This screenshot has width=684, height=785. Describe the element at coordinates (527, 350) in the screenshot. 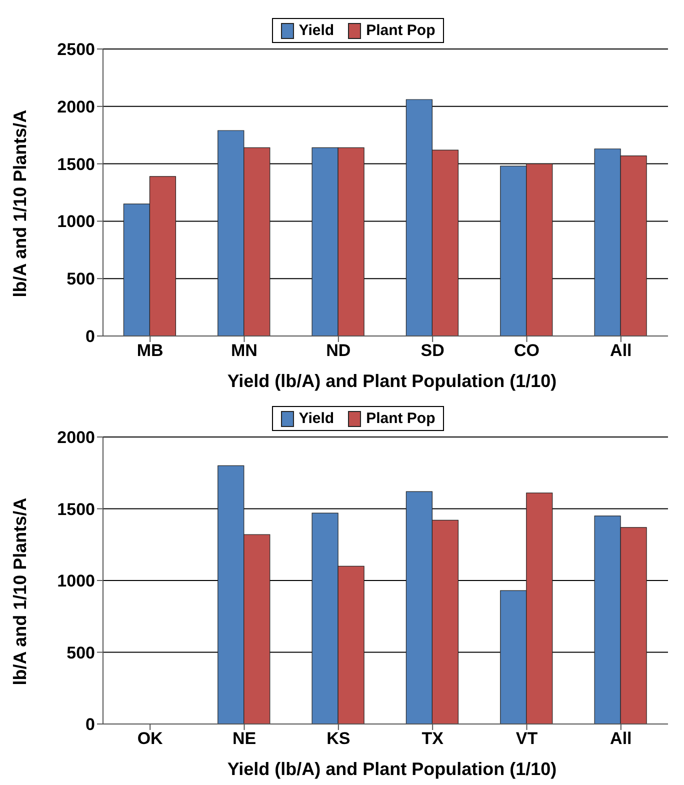

I see `x-tick-label: CO` at that location.